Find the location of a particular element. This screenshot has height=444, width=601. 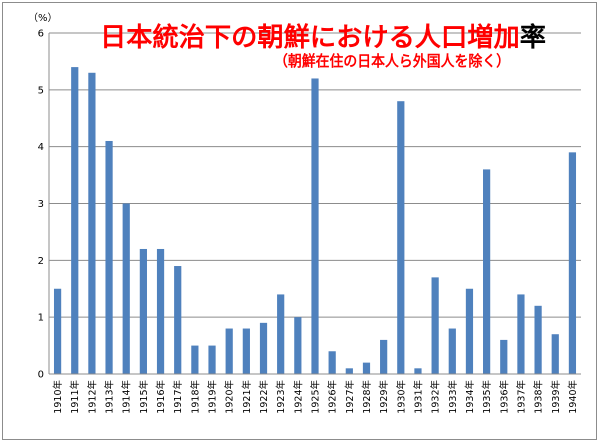

x-tick-label: 1927年 is located at coordinates (350, 397).